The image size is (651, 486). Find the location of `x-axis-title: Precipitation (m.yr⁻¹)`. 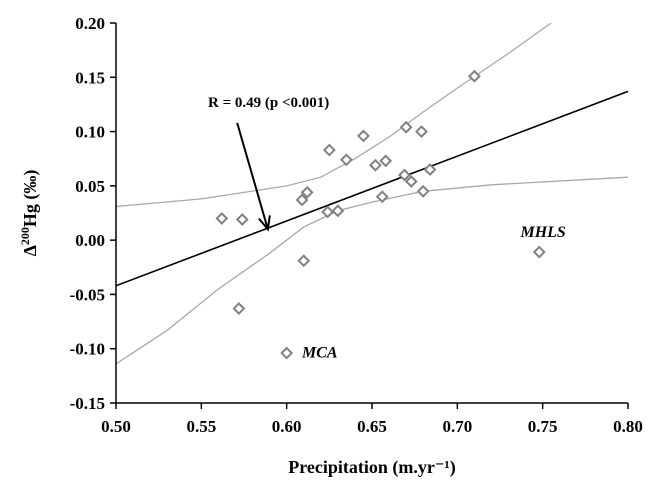

x-axis-title: Precipitation (m.yr⁻¹) is located at coordinates (372, 467).